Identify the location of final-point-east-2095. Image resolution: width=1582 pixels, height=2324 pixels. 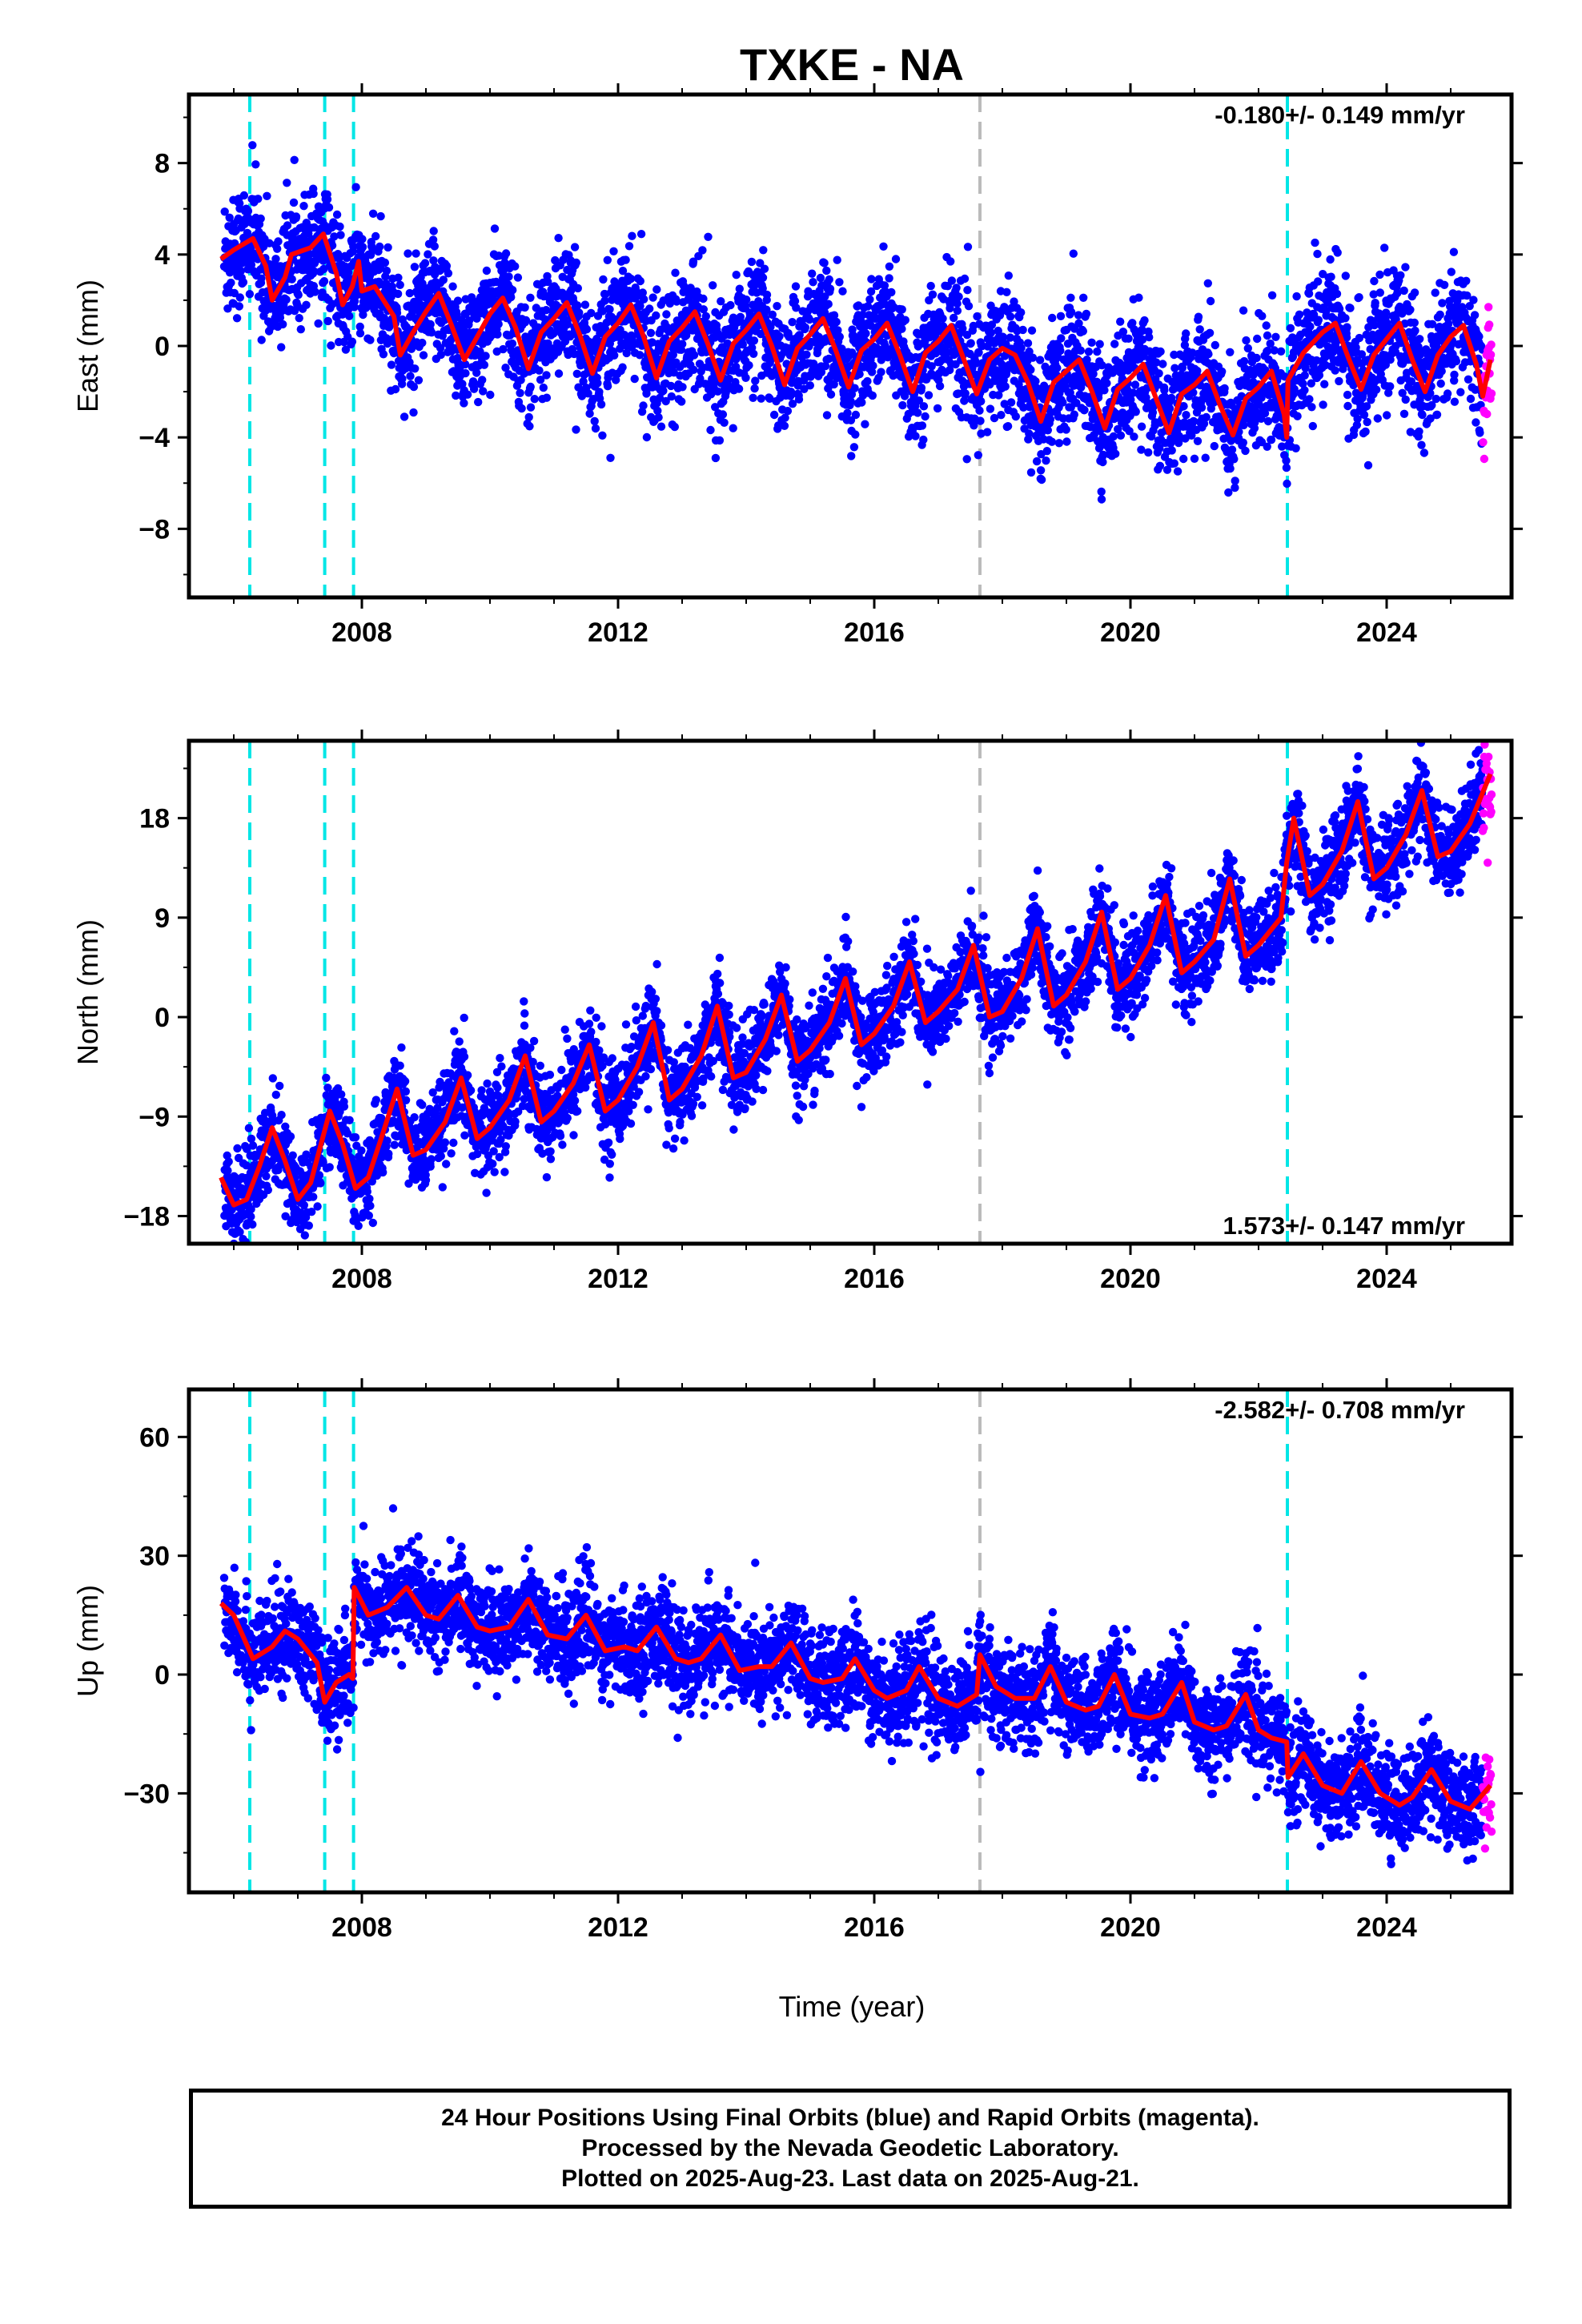
(788, 411).